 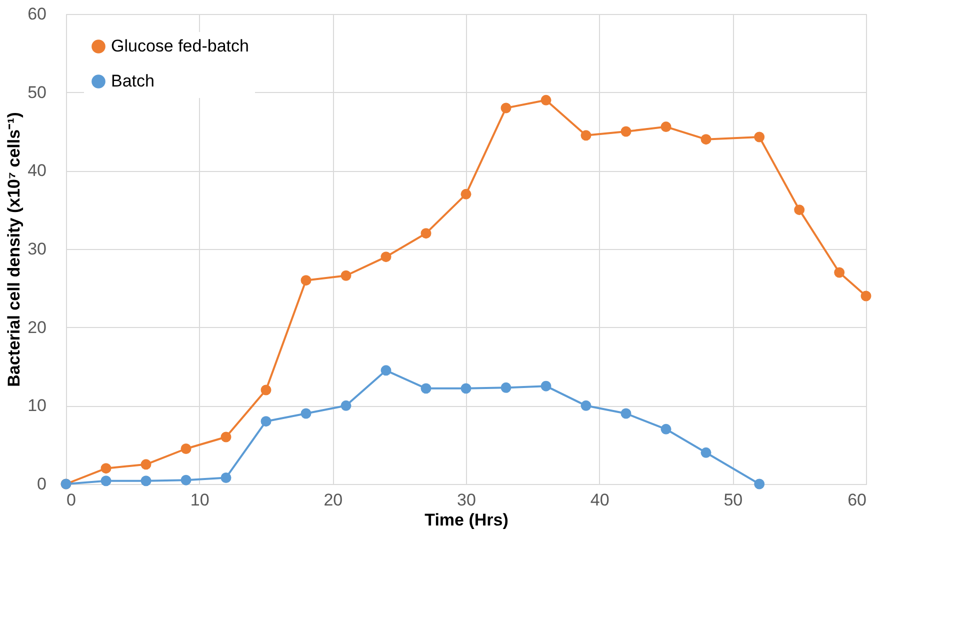 What do you see at coordinates (37, 170) in the screenshot?
I see `y-tick-label: 40` at bounding box center [37, 170].